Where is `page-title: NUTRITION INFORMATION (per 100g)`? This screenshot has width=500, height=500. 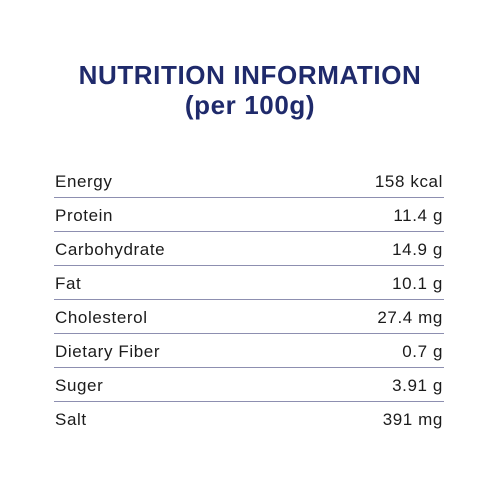
page-title: NUTRITION INFORMATION (per 100g) is located at coordinates (250, 90).